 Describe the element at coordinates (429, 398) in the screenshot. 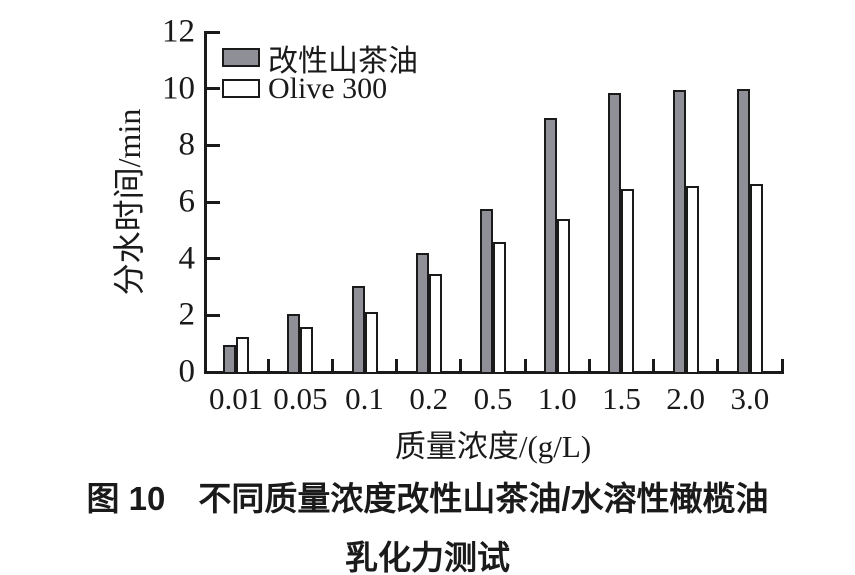

I see `x-tick-label: 0.2` at that location.